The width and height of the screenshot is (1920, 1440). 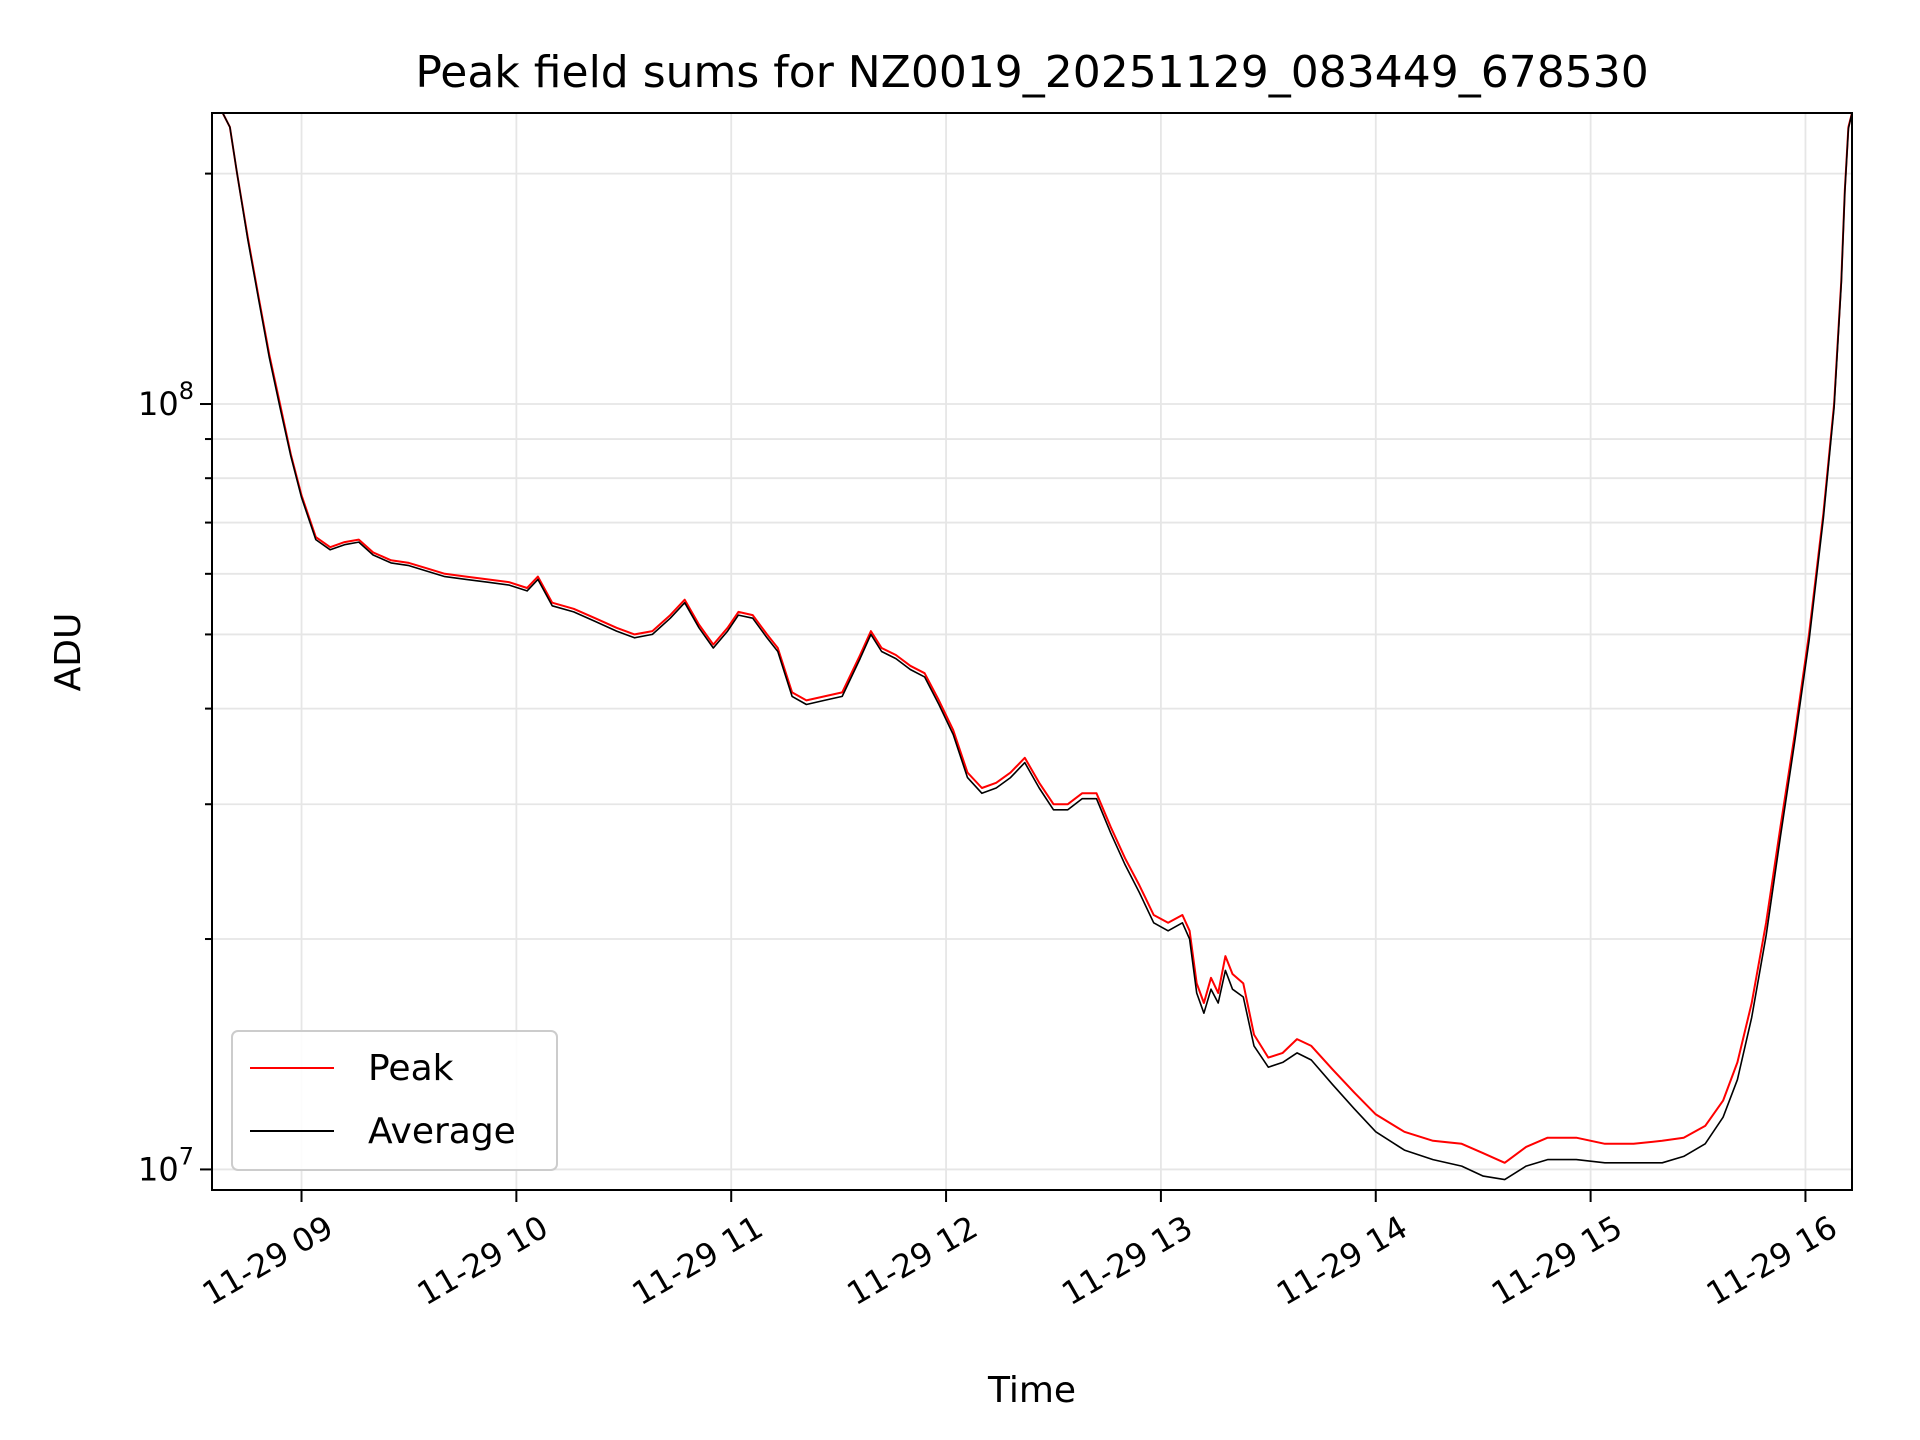 I want to click on x-tick-label: 11-29 16, so click(x=1772, y=1260).